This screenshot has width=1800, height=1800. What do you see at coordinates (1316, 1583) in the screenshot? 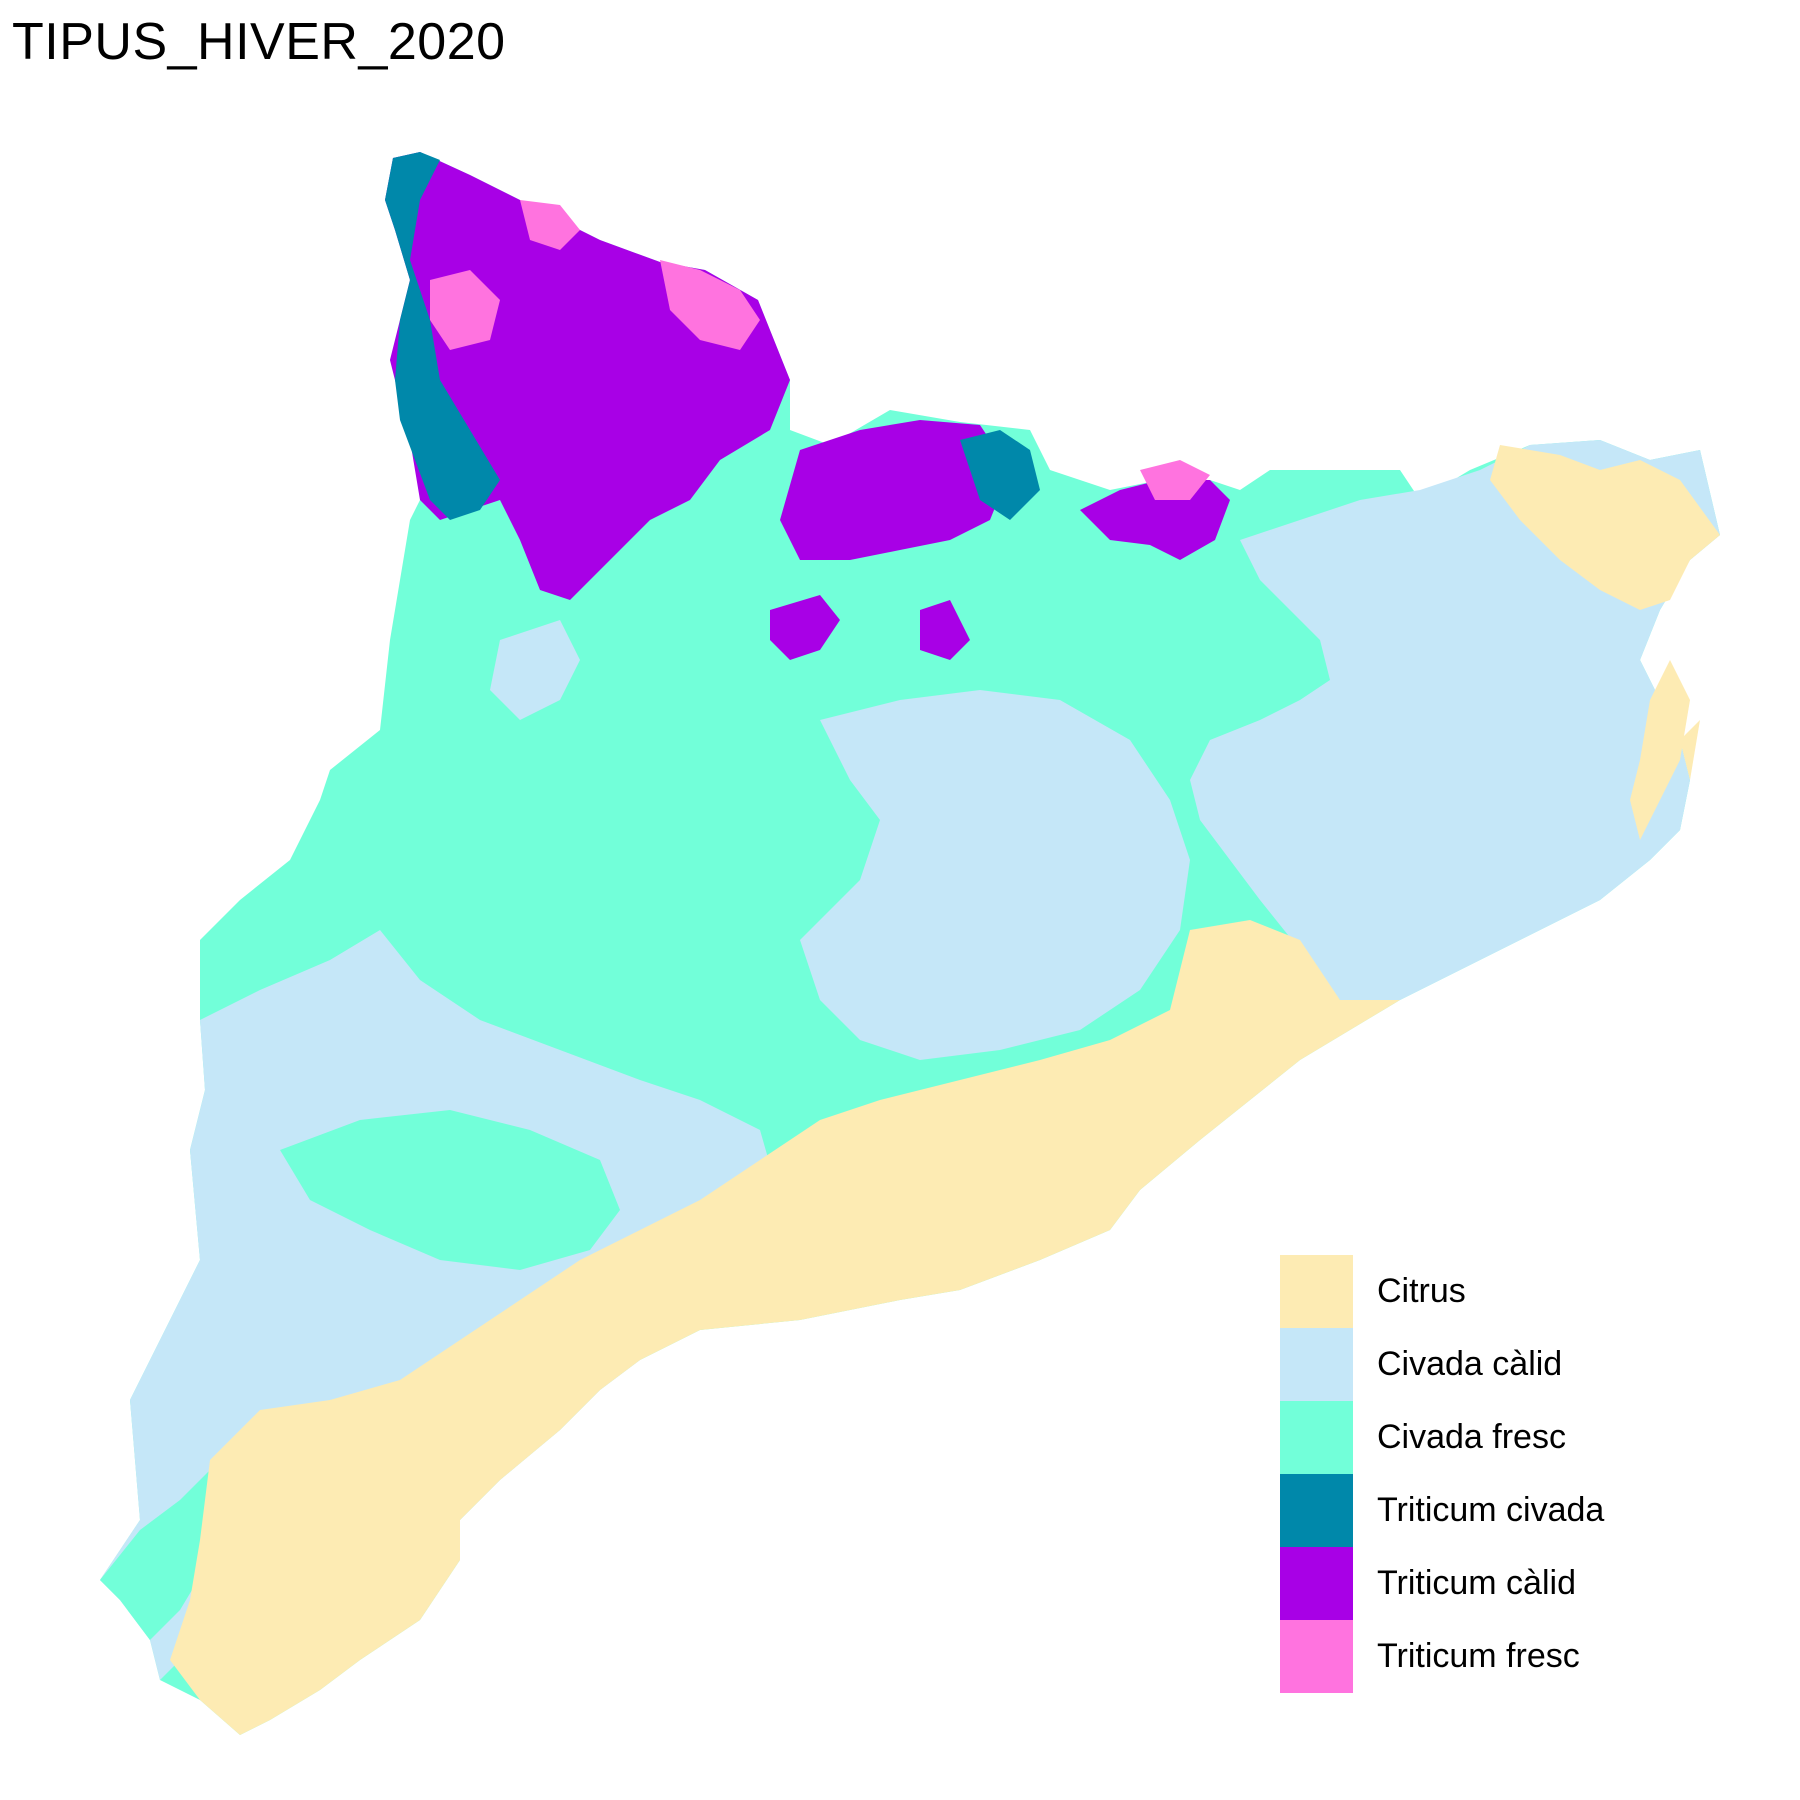
I see `legend-swatch-triticum-calid` at bounding box center [1316, 1583].